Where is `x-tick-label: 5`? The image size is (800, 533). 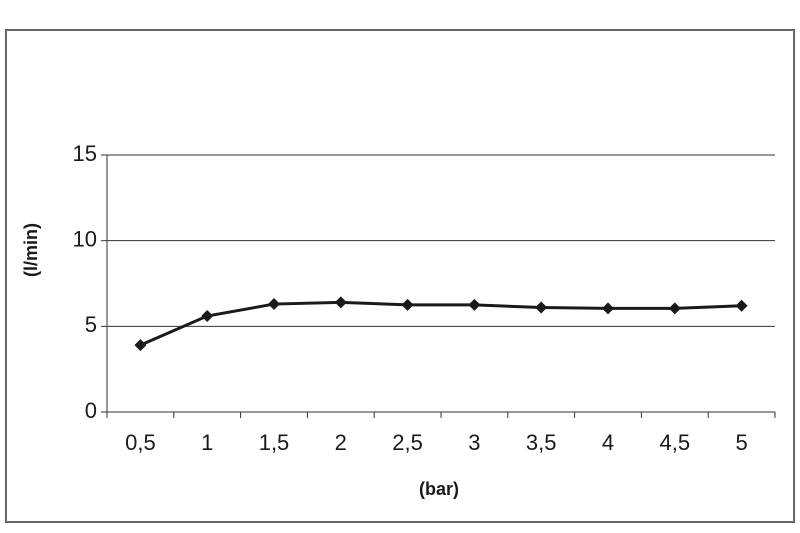
x-tick-label: 5 is located at coordinates (741, 442).